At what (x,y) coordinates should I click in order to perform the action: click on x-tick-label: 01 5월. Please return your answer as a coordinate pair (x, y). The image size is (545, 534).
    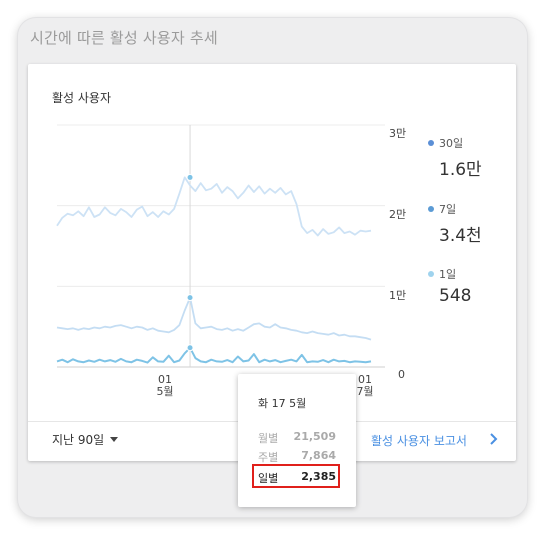
    Looking at the image, I should click on (165, 385).